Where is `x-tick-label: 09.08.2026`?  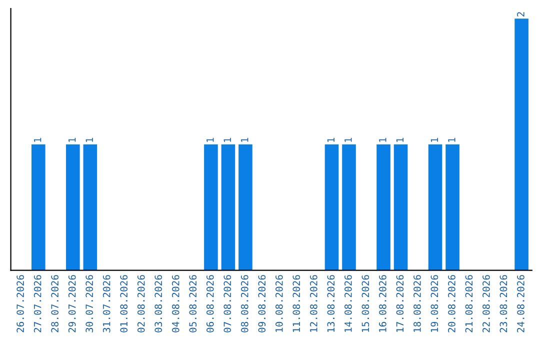 x-tick-label: 09.08.2026 is located at coordinates (262, 303).